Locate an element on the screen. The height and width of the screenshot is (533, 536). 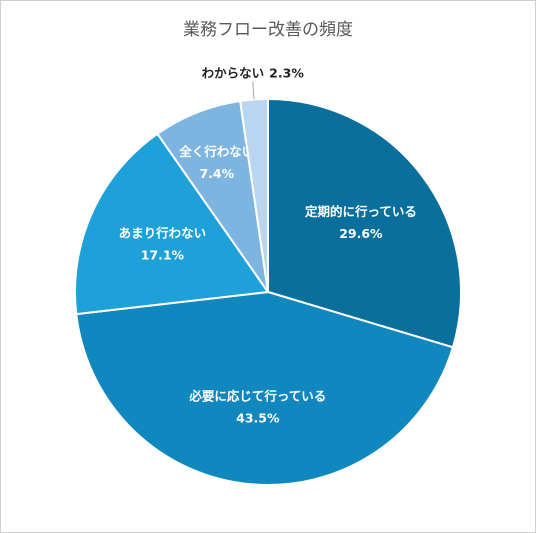
data-label: 全く行わない 7.4% is located at coordinates (216, 161).